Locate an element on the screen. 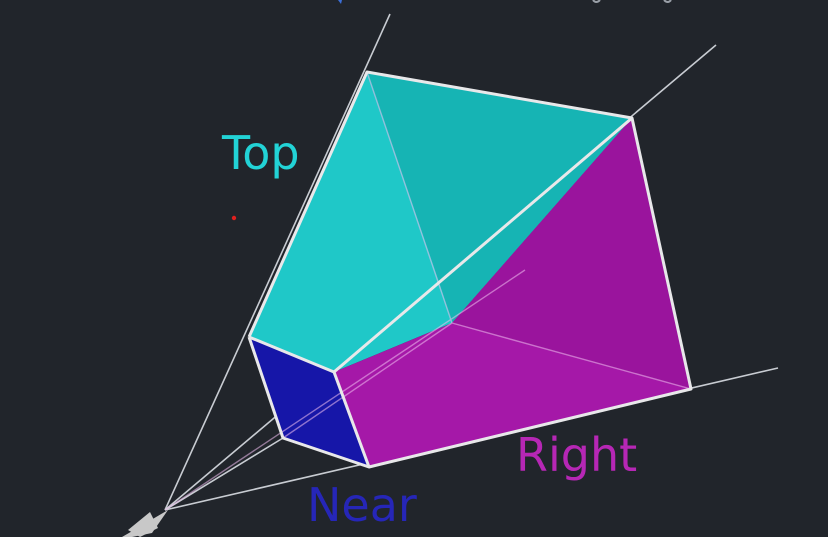 This screenshot has height=537, width=828. near-top-edge is located at coordinates (291, 354).